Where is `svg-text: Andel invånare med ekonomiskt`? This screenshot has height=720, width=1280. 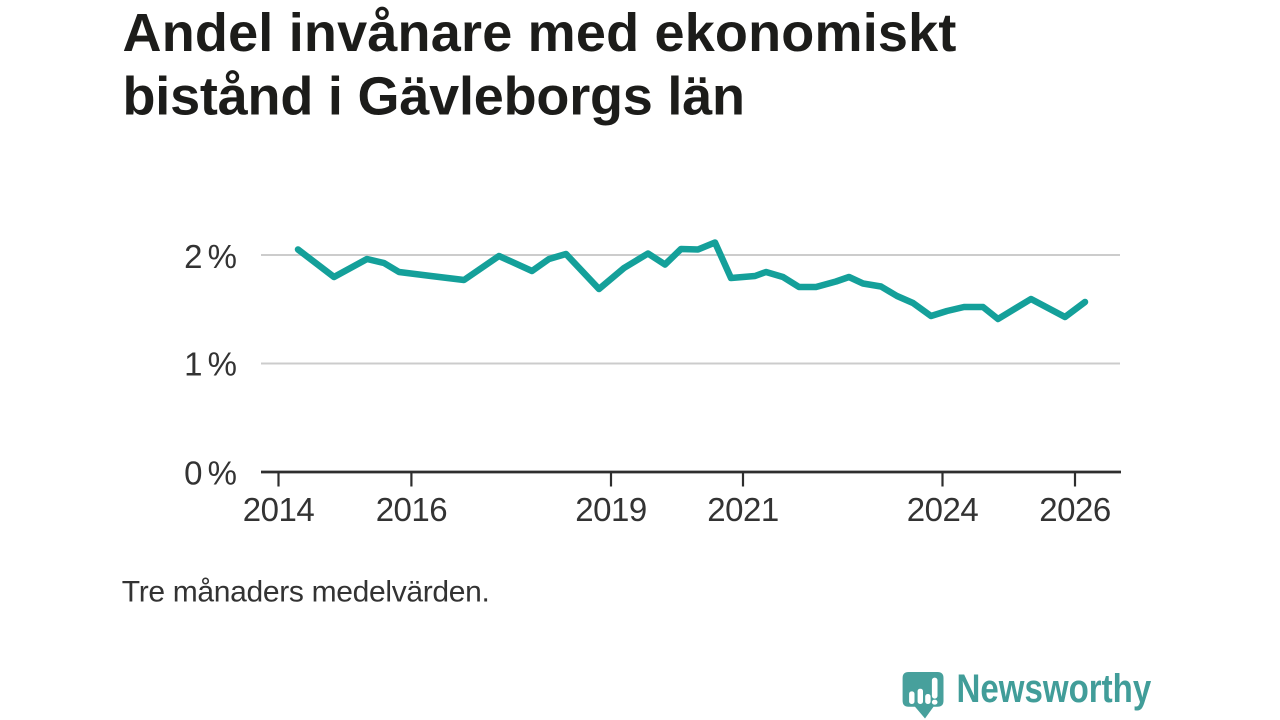
svg-text: Andel invånare med ekonomiskt is located at coordinates (540, 33).